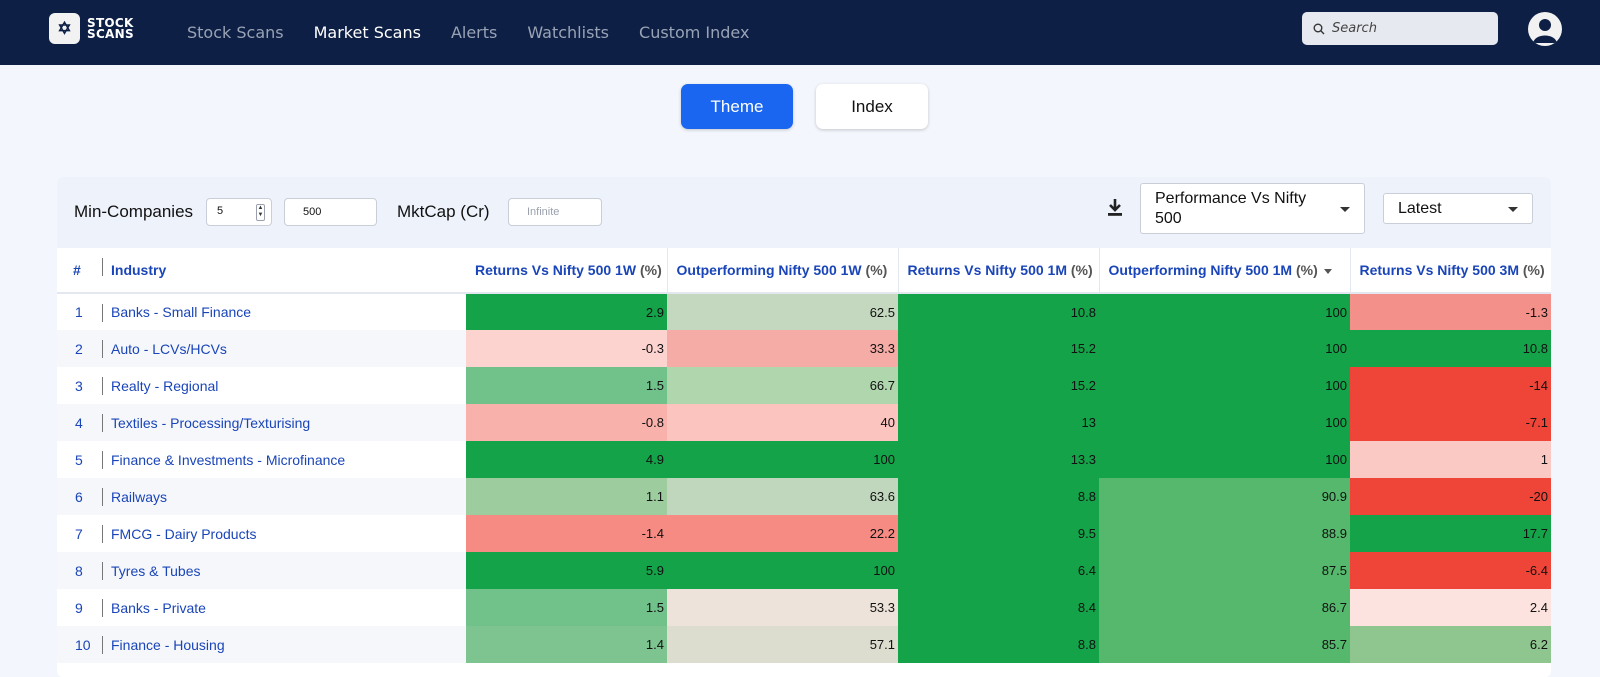  I want to click on table-row: 6 Railways 1.1 63.6 8.8 90.9 -20, so click(804, 496).